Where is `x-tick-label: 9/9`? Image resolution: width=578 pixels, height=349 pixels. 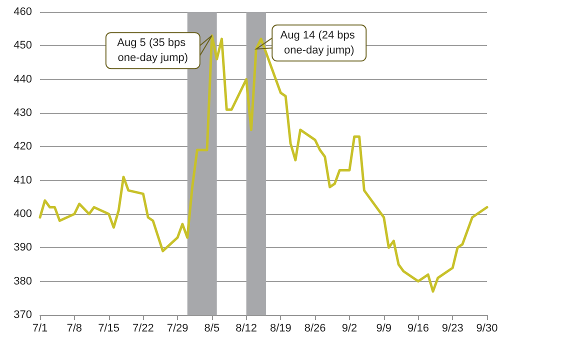 x-tick-label: 9/9 is located at coordinates (384, 328).